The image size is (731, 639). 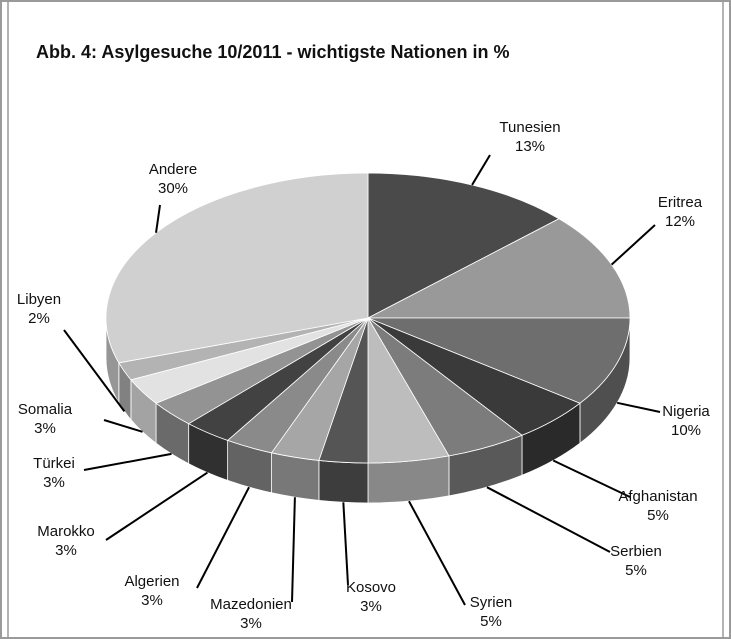 I want to click on slice-value-label: 2%, so click(x=39, y=318).